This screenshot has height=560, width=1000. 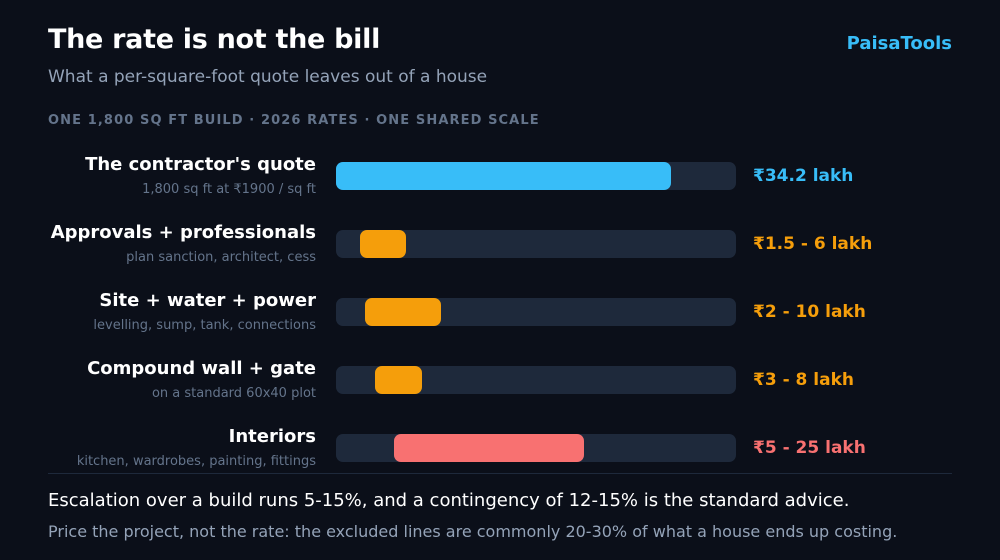 I want to click on bar-sublabel: levelling, sump, tank, connections, so click(x=204, y=325).